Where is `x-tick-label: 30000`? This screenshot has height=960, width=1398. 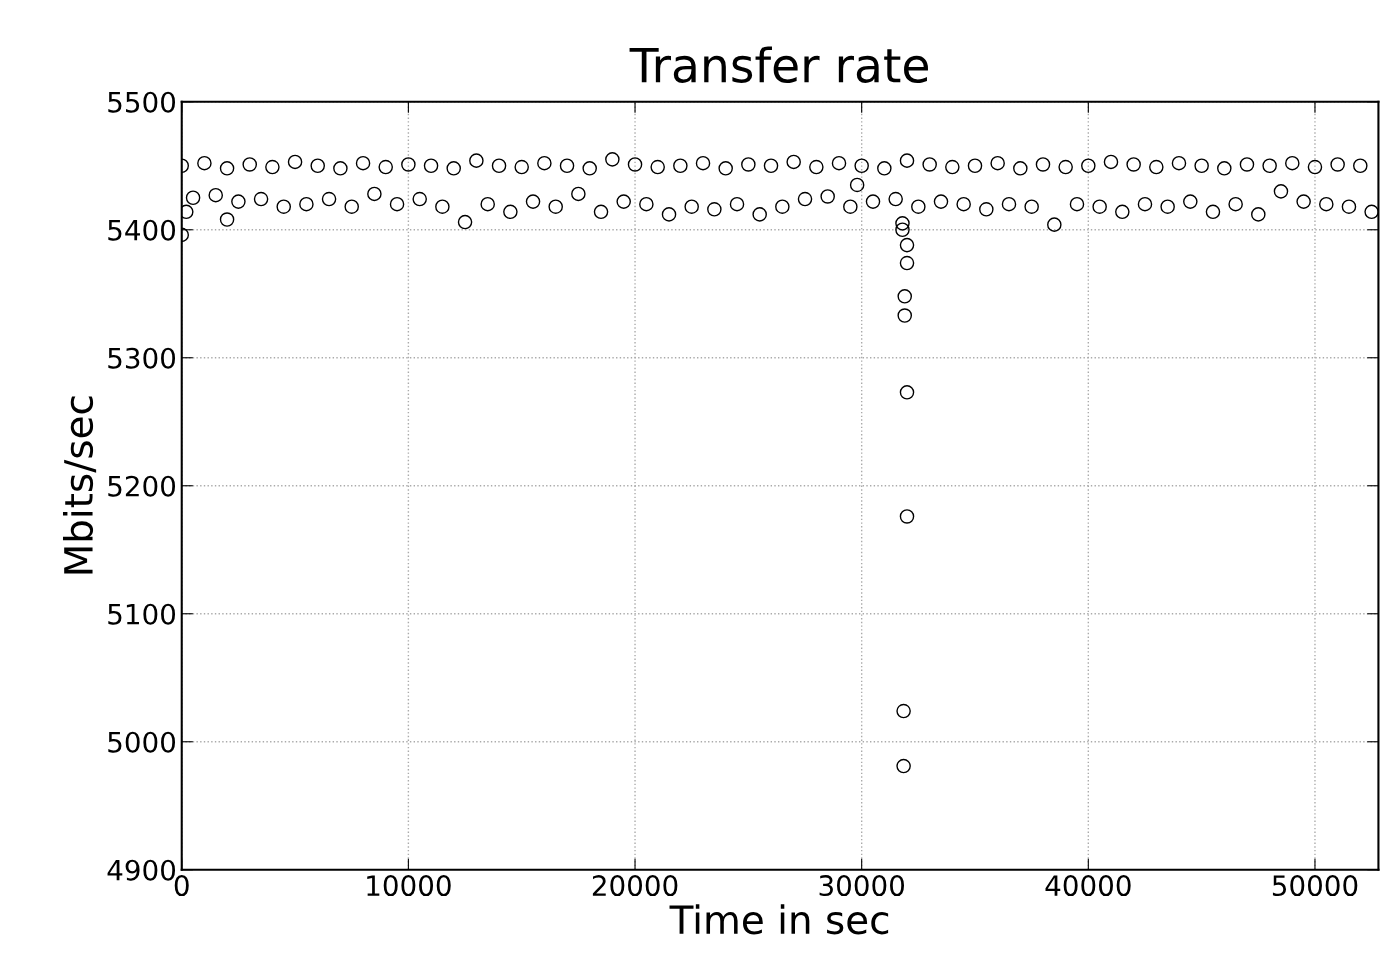 x-tick-label: 30000 is located at coordinates (862, 886).